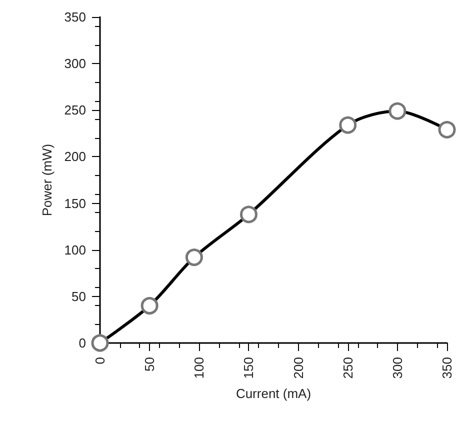  Describe the element at coordinates (75, 64) in the screenshot. I see `y-tick-label: 300` at that location.